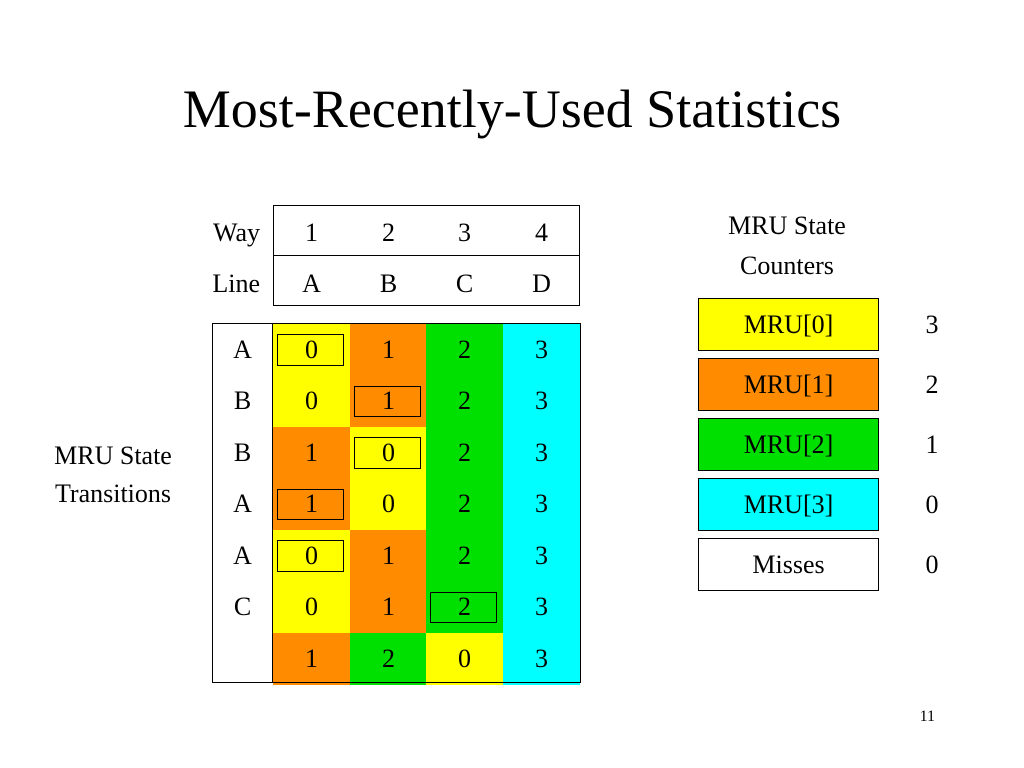  What do you see at coordinates (932, 384) in the screenshot?
I see `counter-value: 2` at bounding box center [932, 384].